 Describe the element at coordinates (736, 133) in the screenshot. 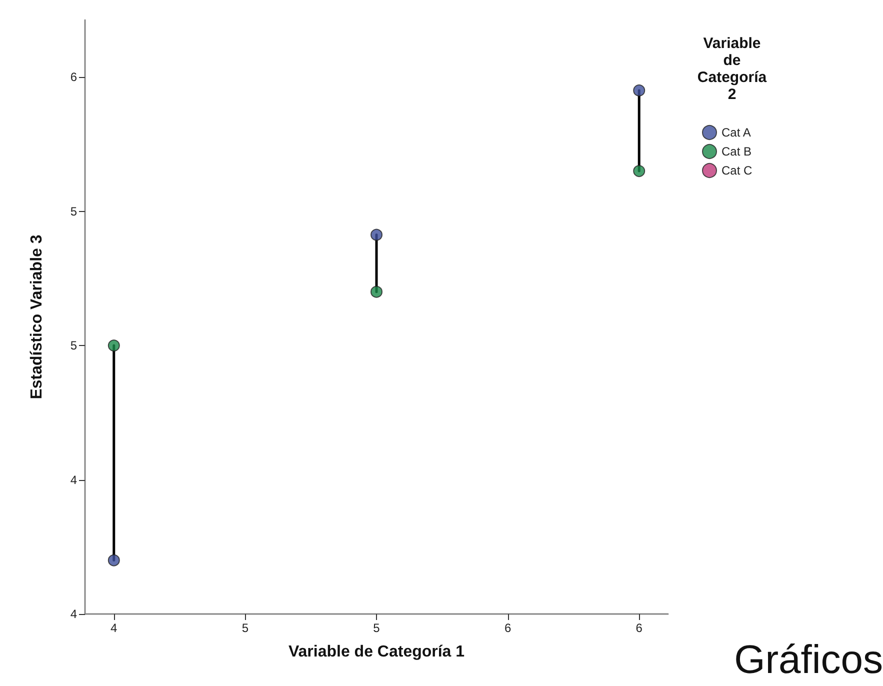

I see `legend-label: Cat A` at that location.